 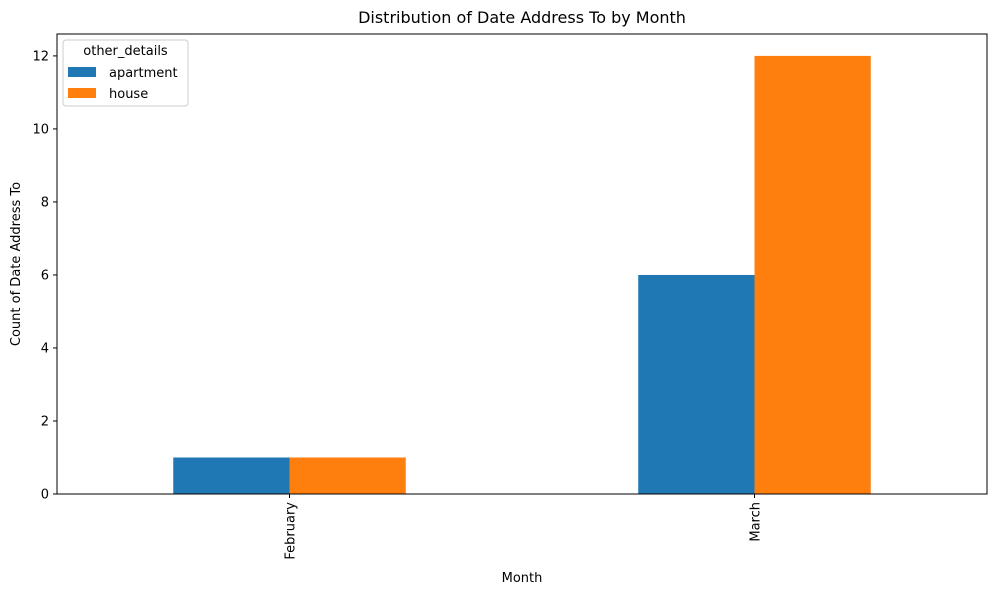 What do you see at coordinates (40, 56) in the screenshot?
I see `y-tick-label: 12` at bounding box center [40, 56].